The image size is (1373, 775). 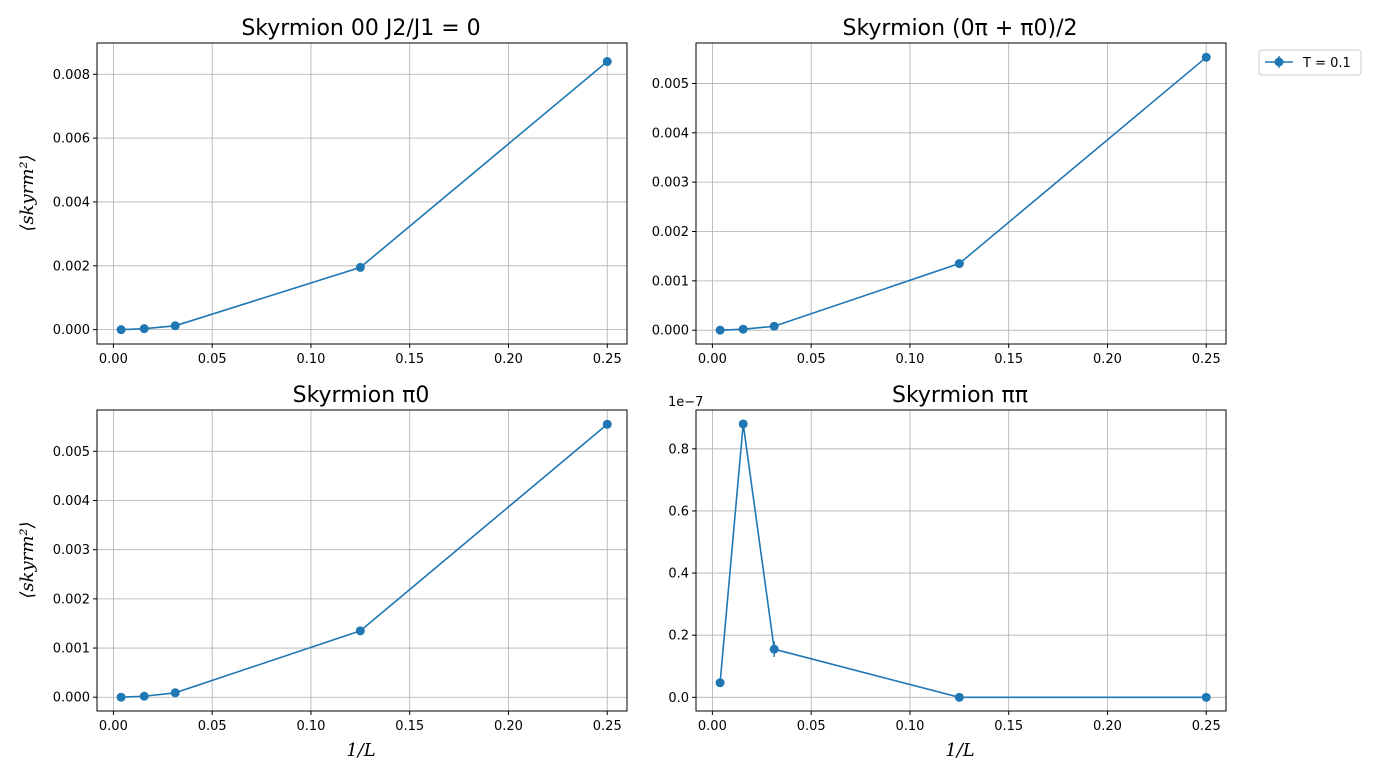 What do you see at coordinates (960, 395) in the screenshot?
I see `subplot-title-4: Skyrmion ππ` at bounding box center [960, 395].